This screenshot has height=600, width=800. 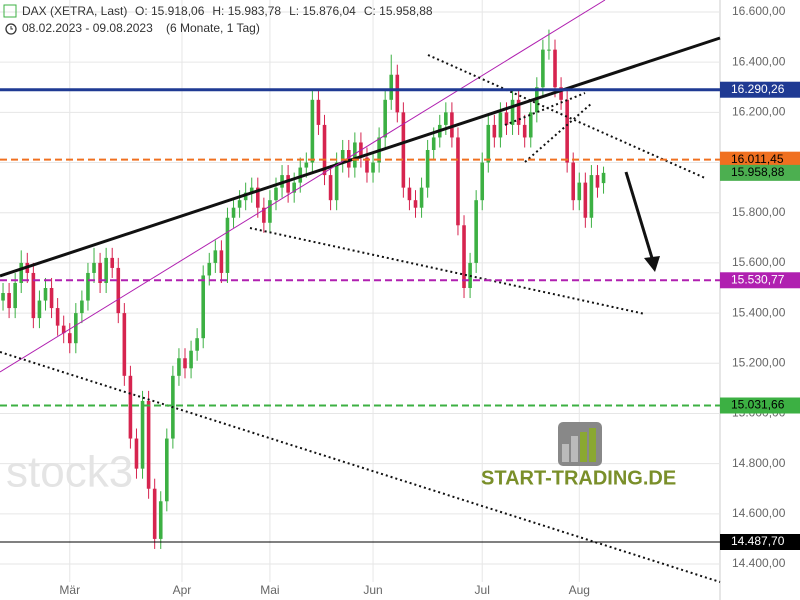 I want to click on y-tick-label: 15.200,00, so click(x=759, y=362).